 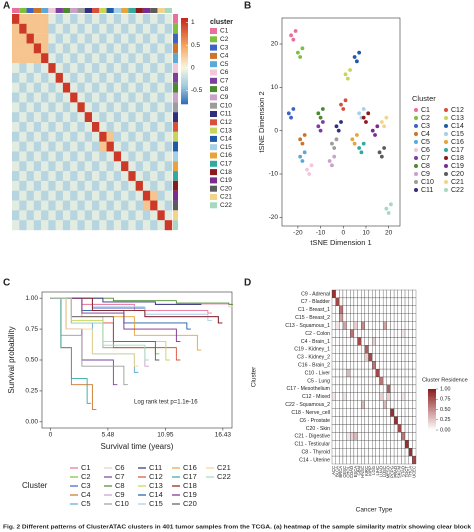 I want to click on legend-label: C11, so click(x=427, y=190).